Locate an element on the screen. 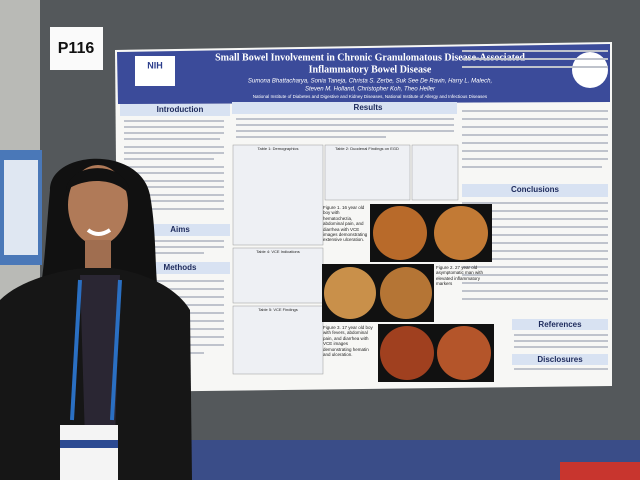 The image size is (640, 480). red-object is located at coordinates (600, 471).